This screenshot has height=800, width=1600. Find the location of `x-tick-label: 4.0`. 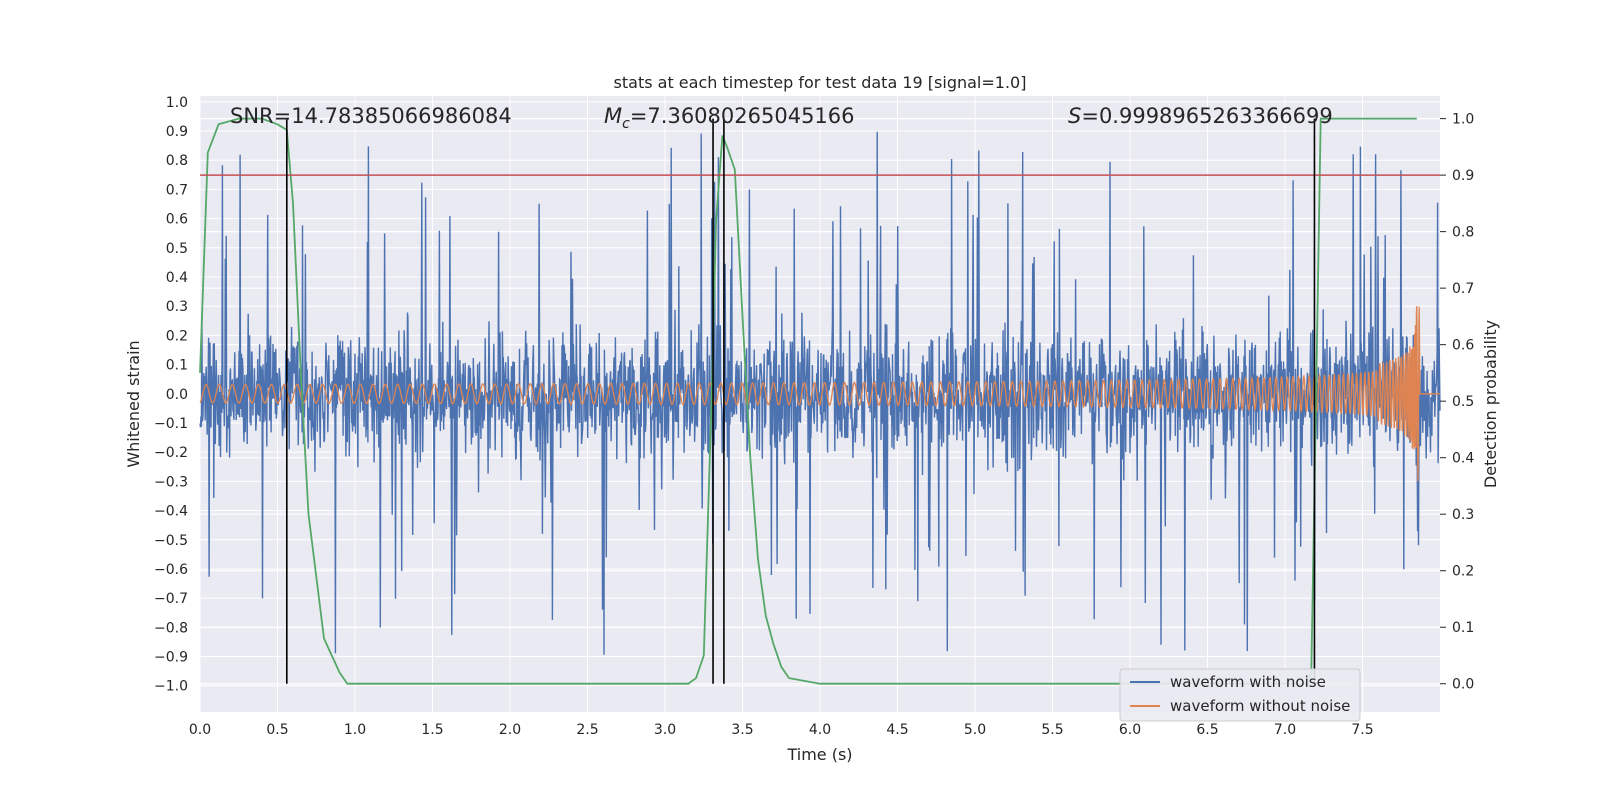

x-tick-label: 4.0 is located at coordinates (820, 730).